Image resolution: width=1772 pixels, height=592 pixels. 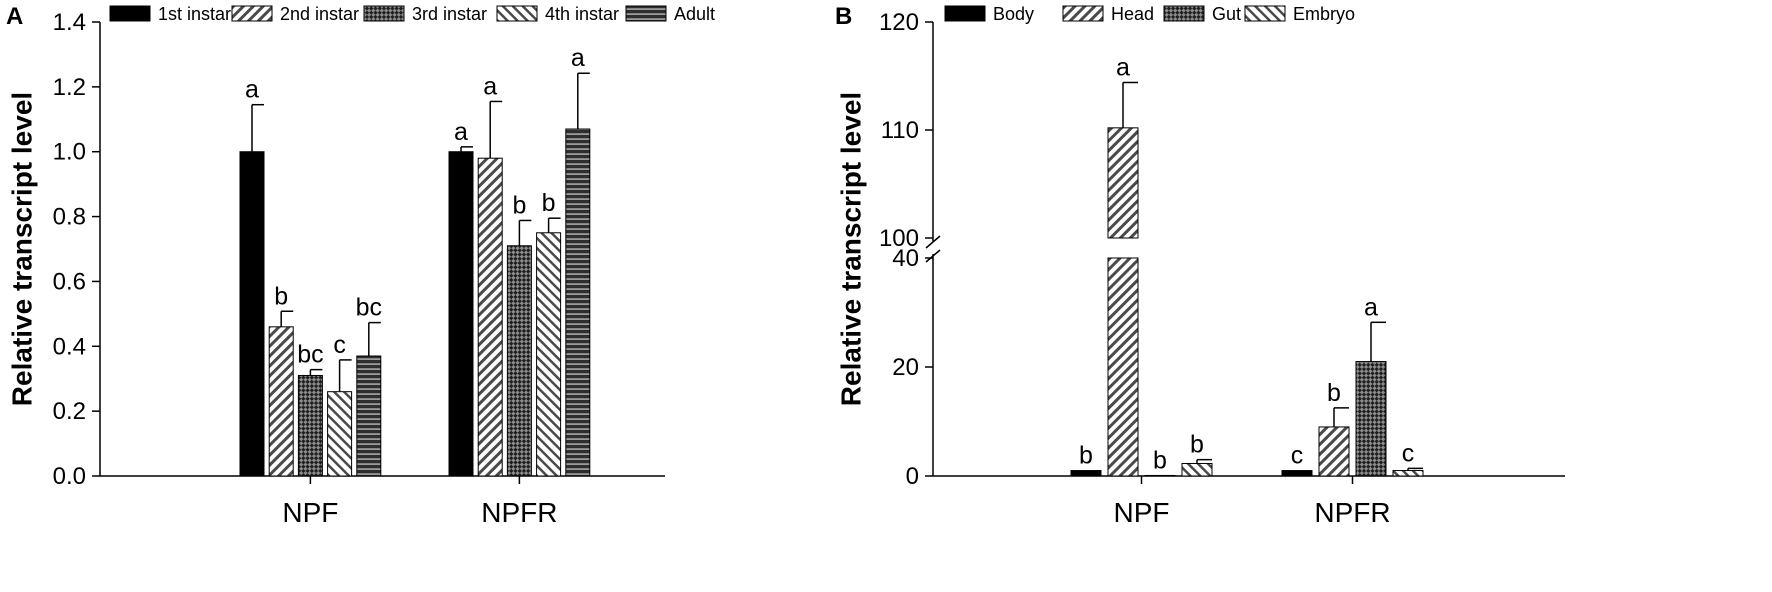 What do you see at coordinates (843, 16) in the screenshot?
I see `panel-letter: B` at bounding box center [843, 16].